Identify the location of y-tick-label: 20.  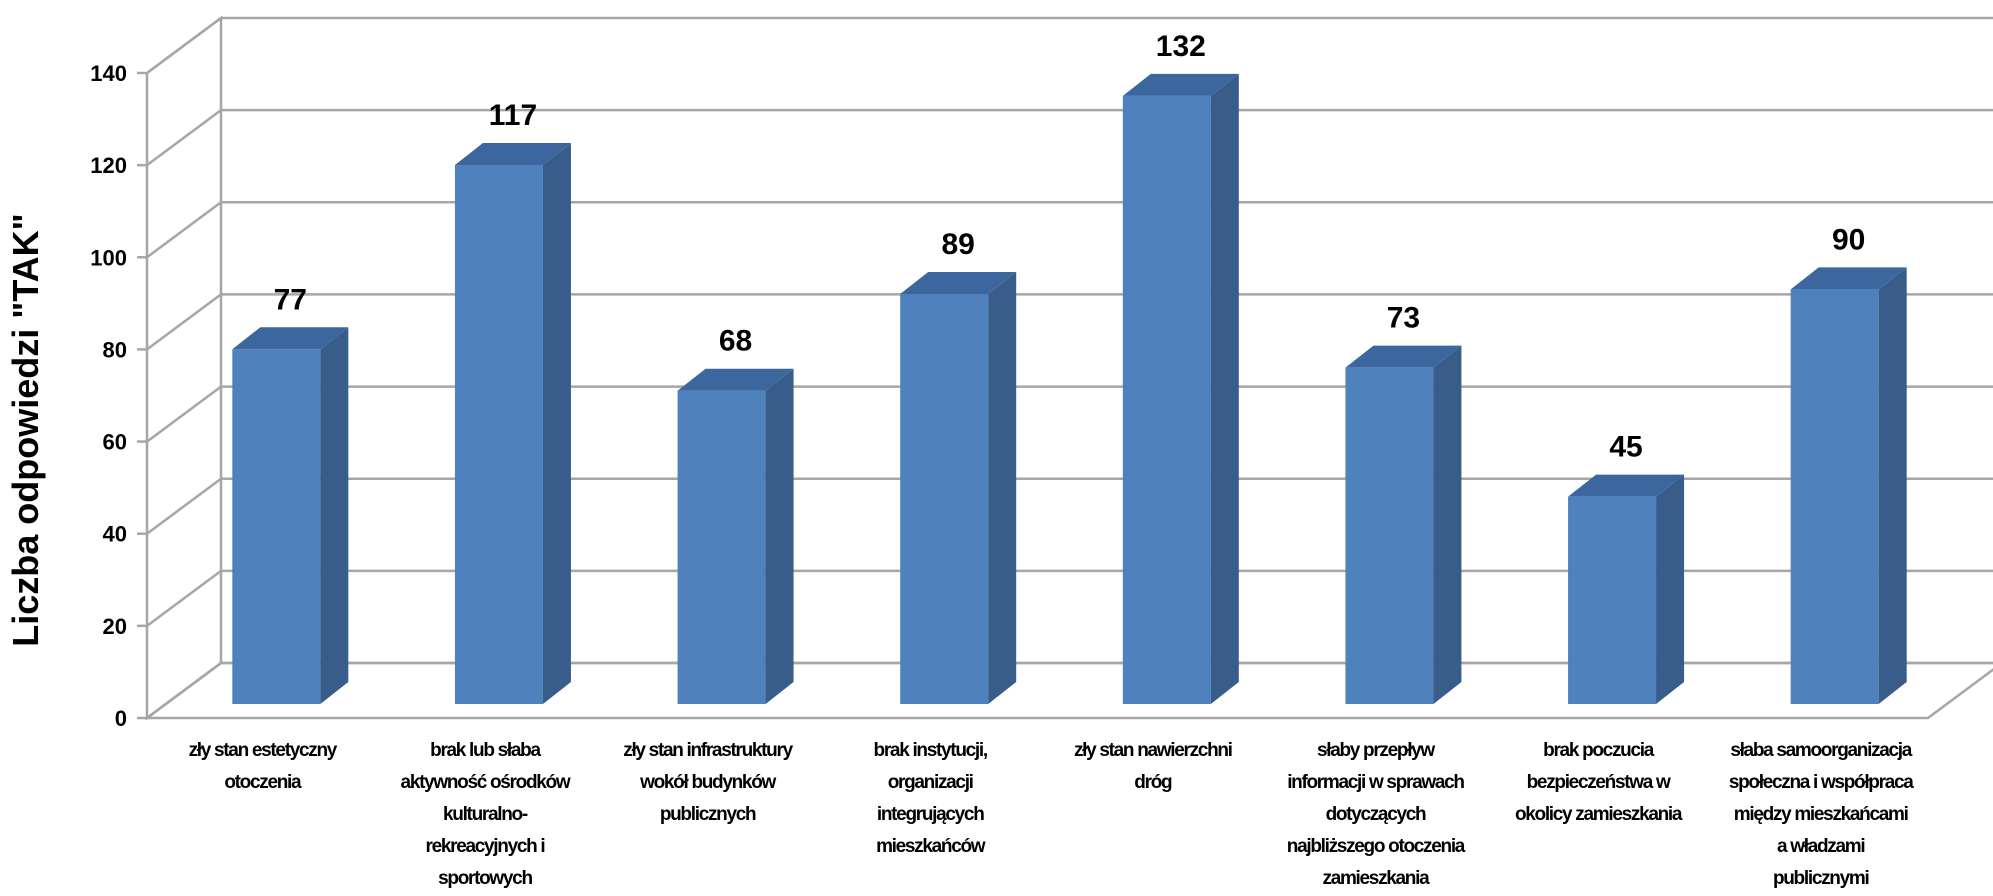
(115, 626).